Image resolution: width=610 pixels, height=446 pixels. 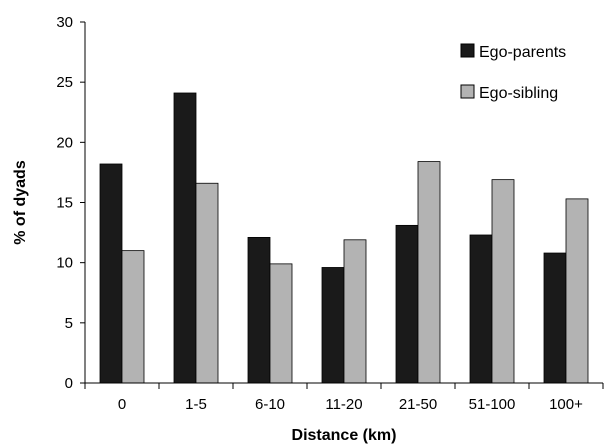 I want to click on legend-label-ego-sibling: Ego-sibling, so click(x=518, y=93).